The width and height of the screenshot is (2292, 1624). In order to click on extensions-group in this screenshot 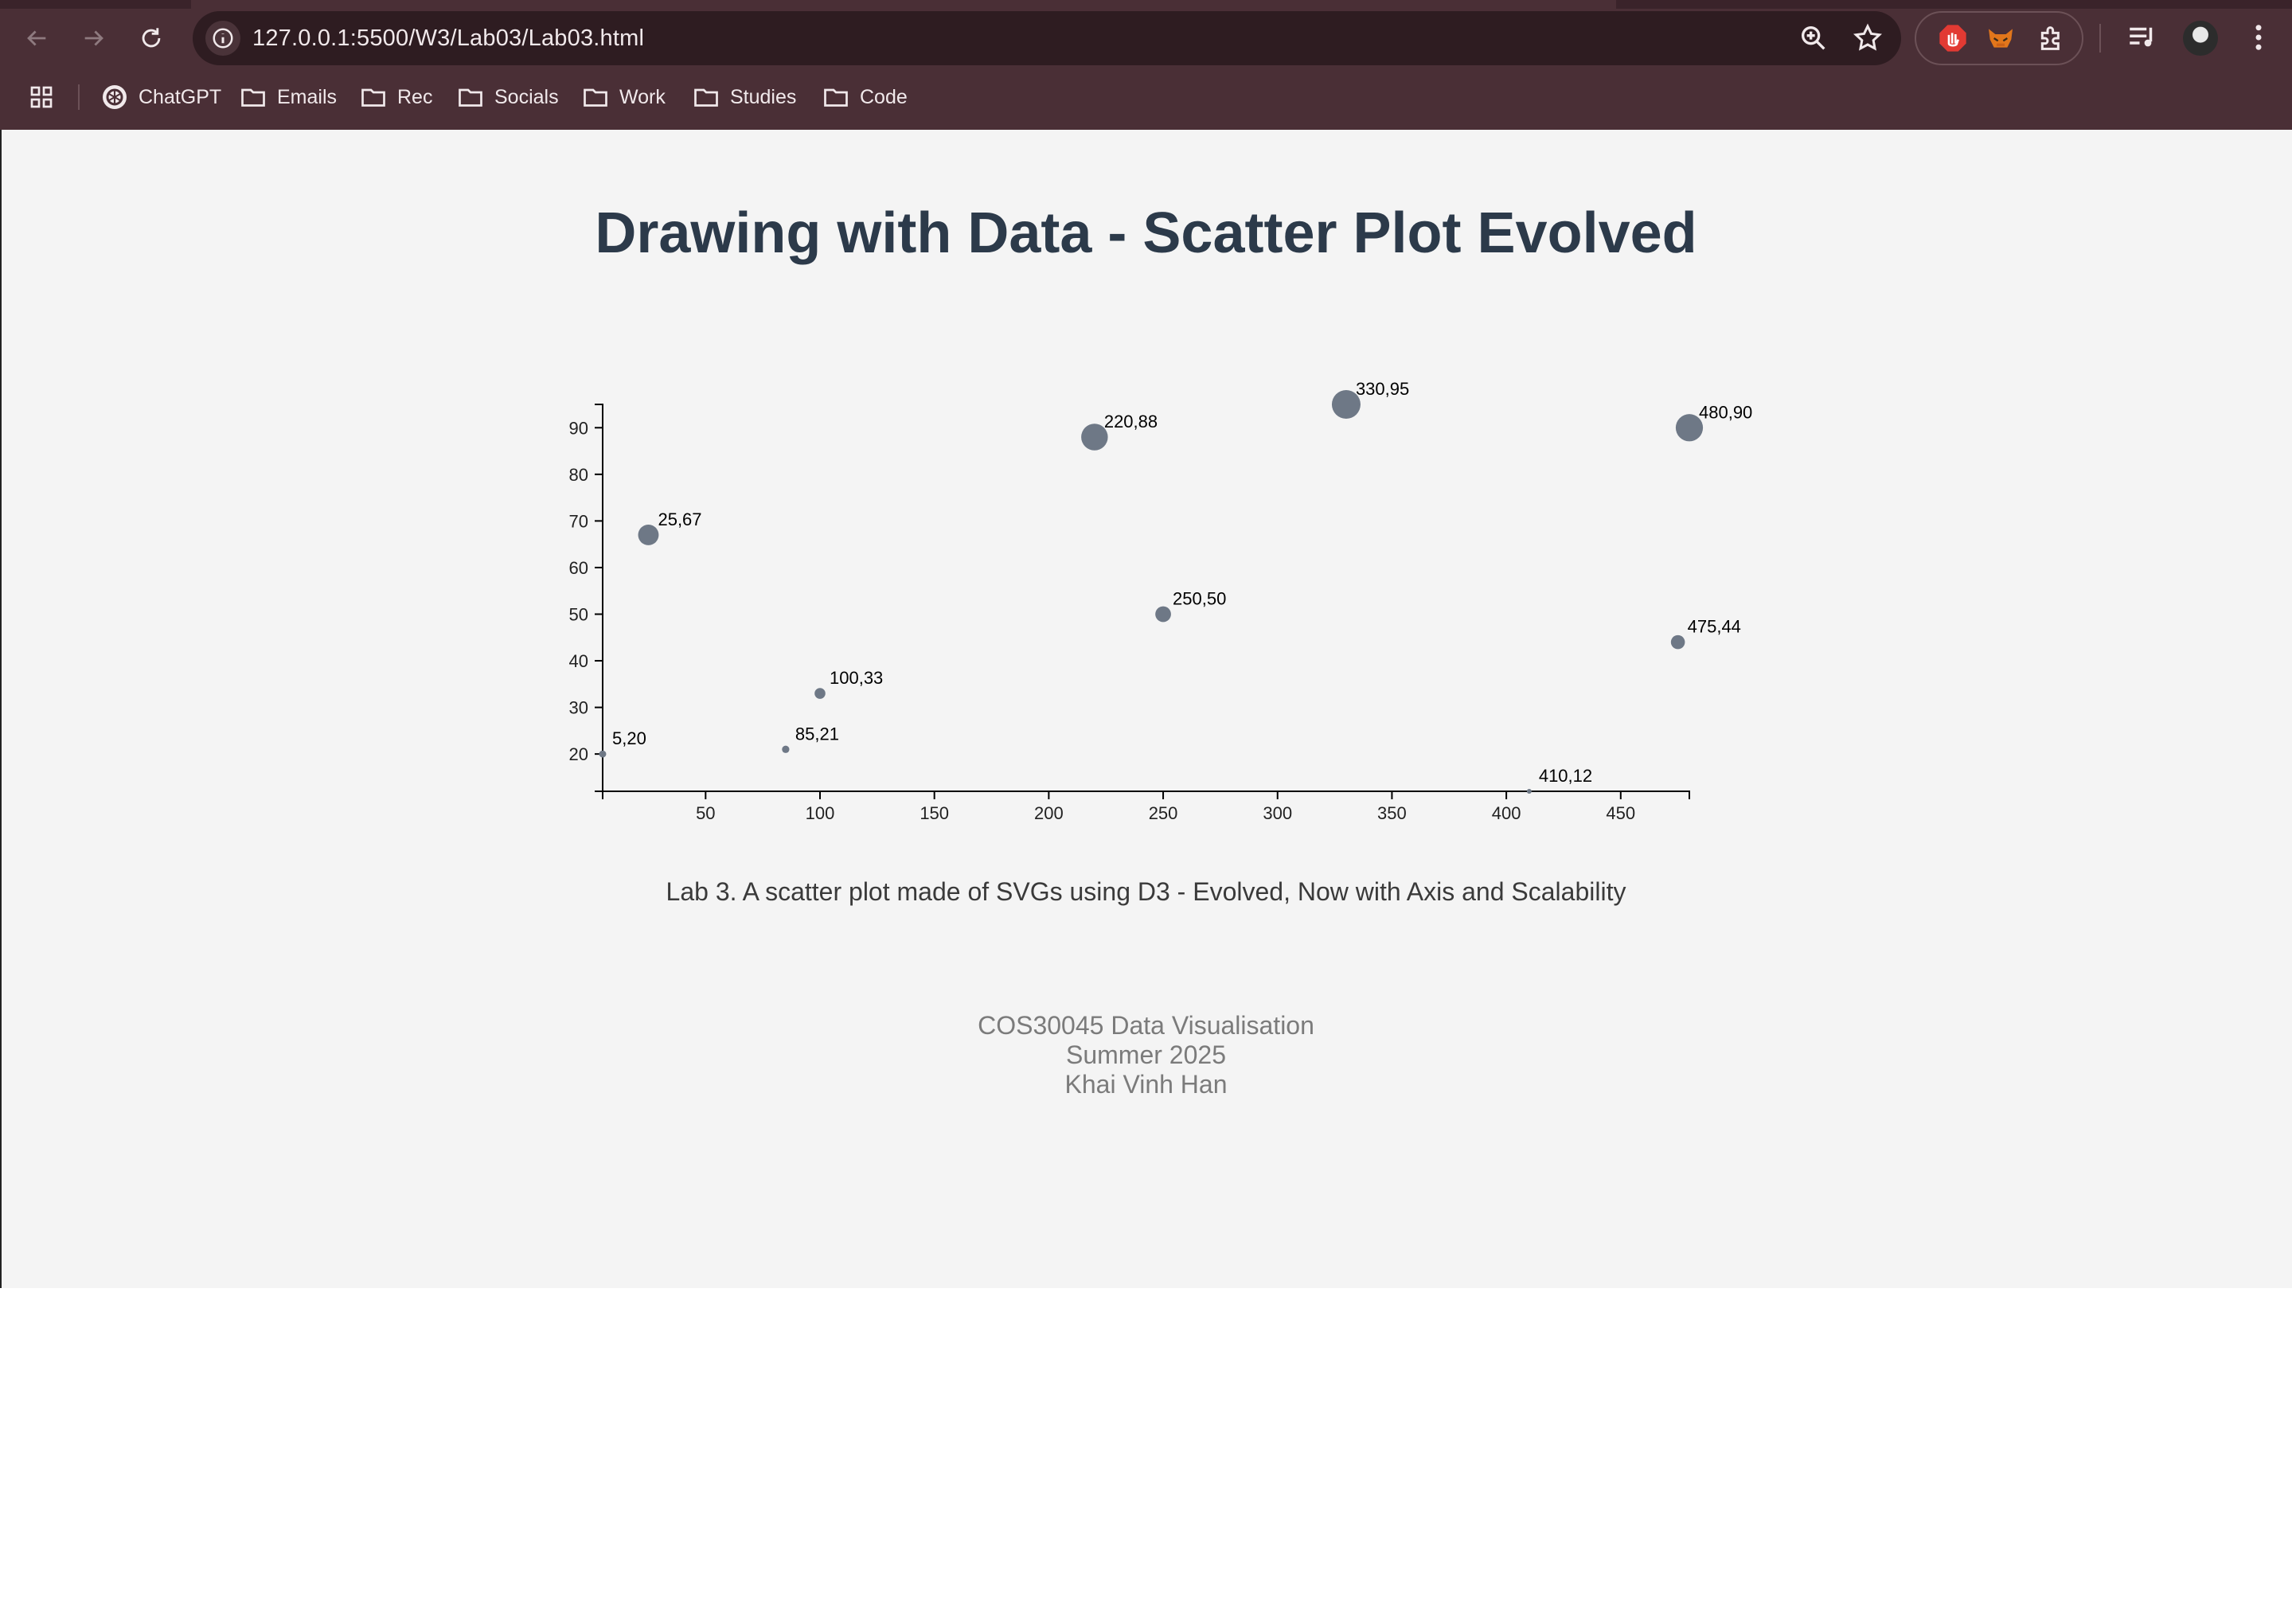, I will do `click(1999, 38)`.